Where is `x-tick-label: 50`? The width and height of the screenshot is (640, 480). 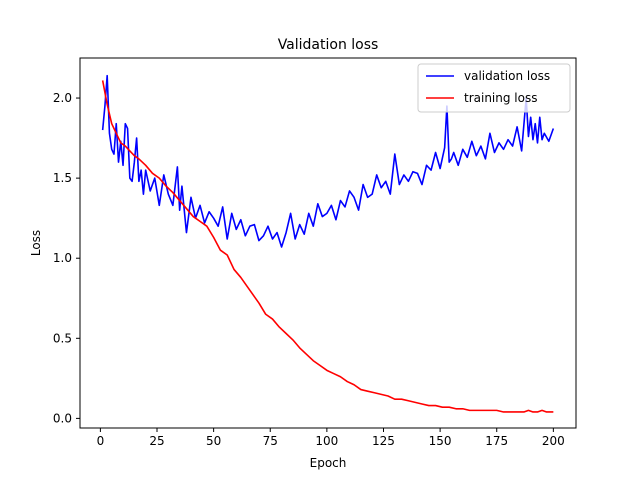 x-tick-label: 50 is located at coordinates (213, 441).